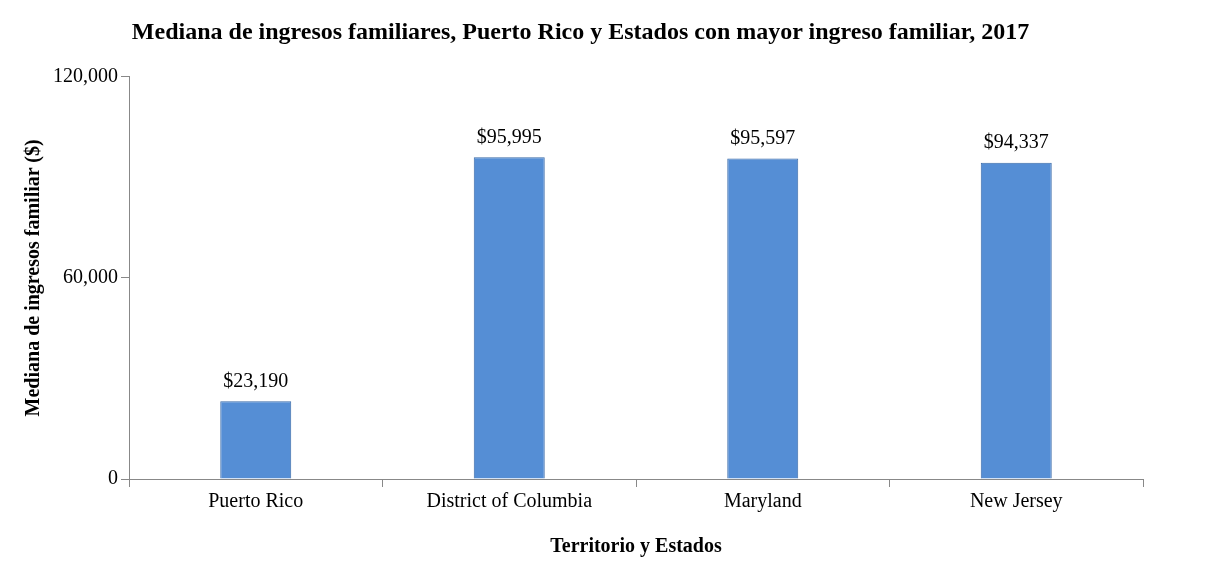 This screenshot has height=576, width=1211. Describe the element at coordinates (580, 30) in the screenshot. I see `chart-title: Mediana de ingresos familiares, Puerto Rico y Estados con mayor ingreso familiar, 2017` at that location.